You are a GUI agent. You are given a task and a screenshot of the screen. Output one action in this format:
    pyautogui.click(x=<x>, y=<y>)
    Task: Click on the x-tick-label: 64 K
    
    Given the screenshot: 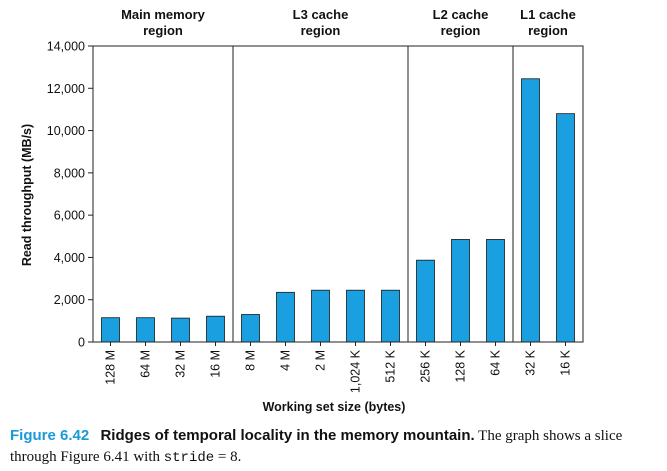 What is the action you would take?
    pyautogui.click(x=496, y=362)
    